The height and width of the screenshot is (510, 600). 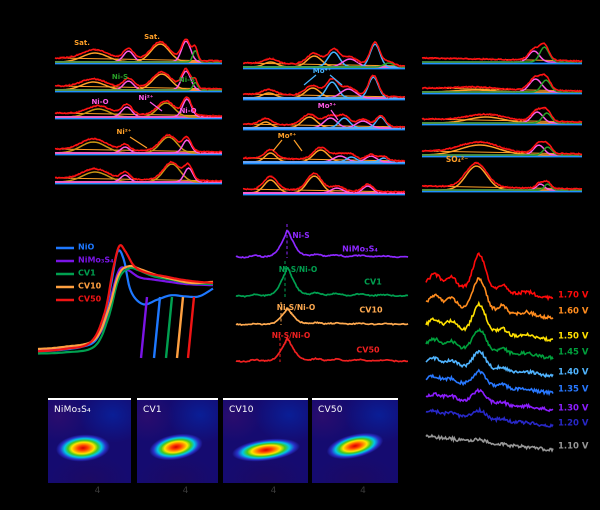 I want to click on legend-item-nio: NiO, so click(x=86, y=247).